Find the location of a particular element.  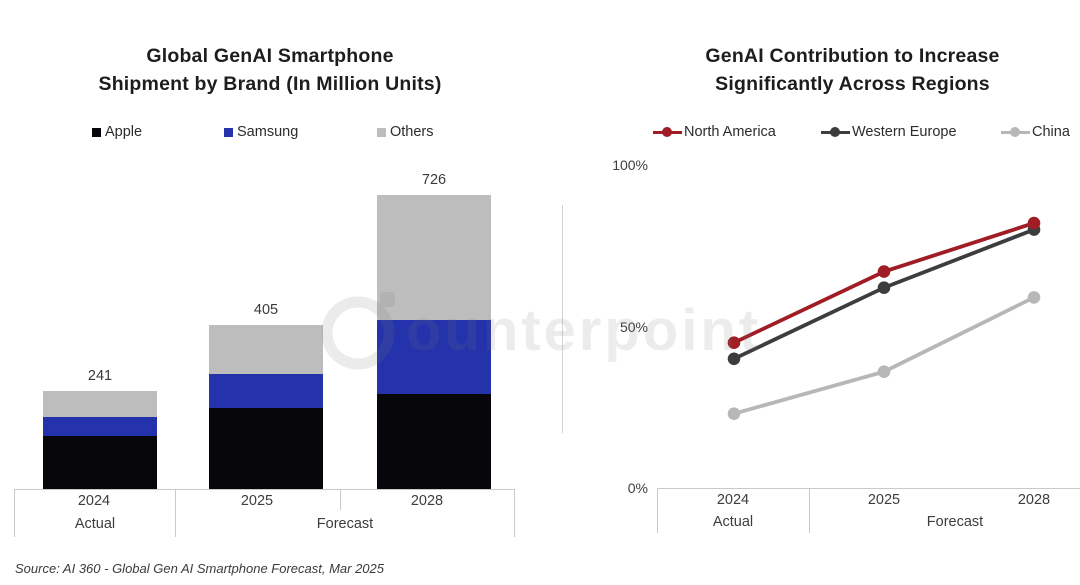

right-x-label-2025: 2025 is located at coordinates (884, 500).